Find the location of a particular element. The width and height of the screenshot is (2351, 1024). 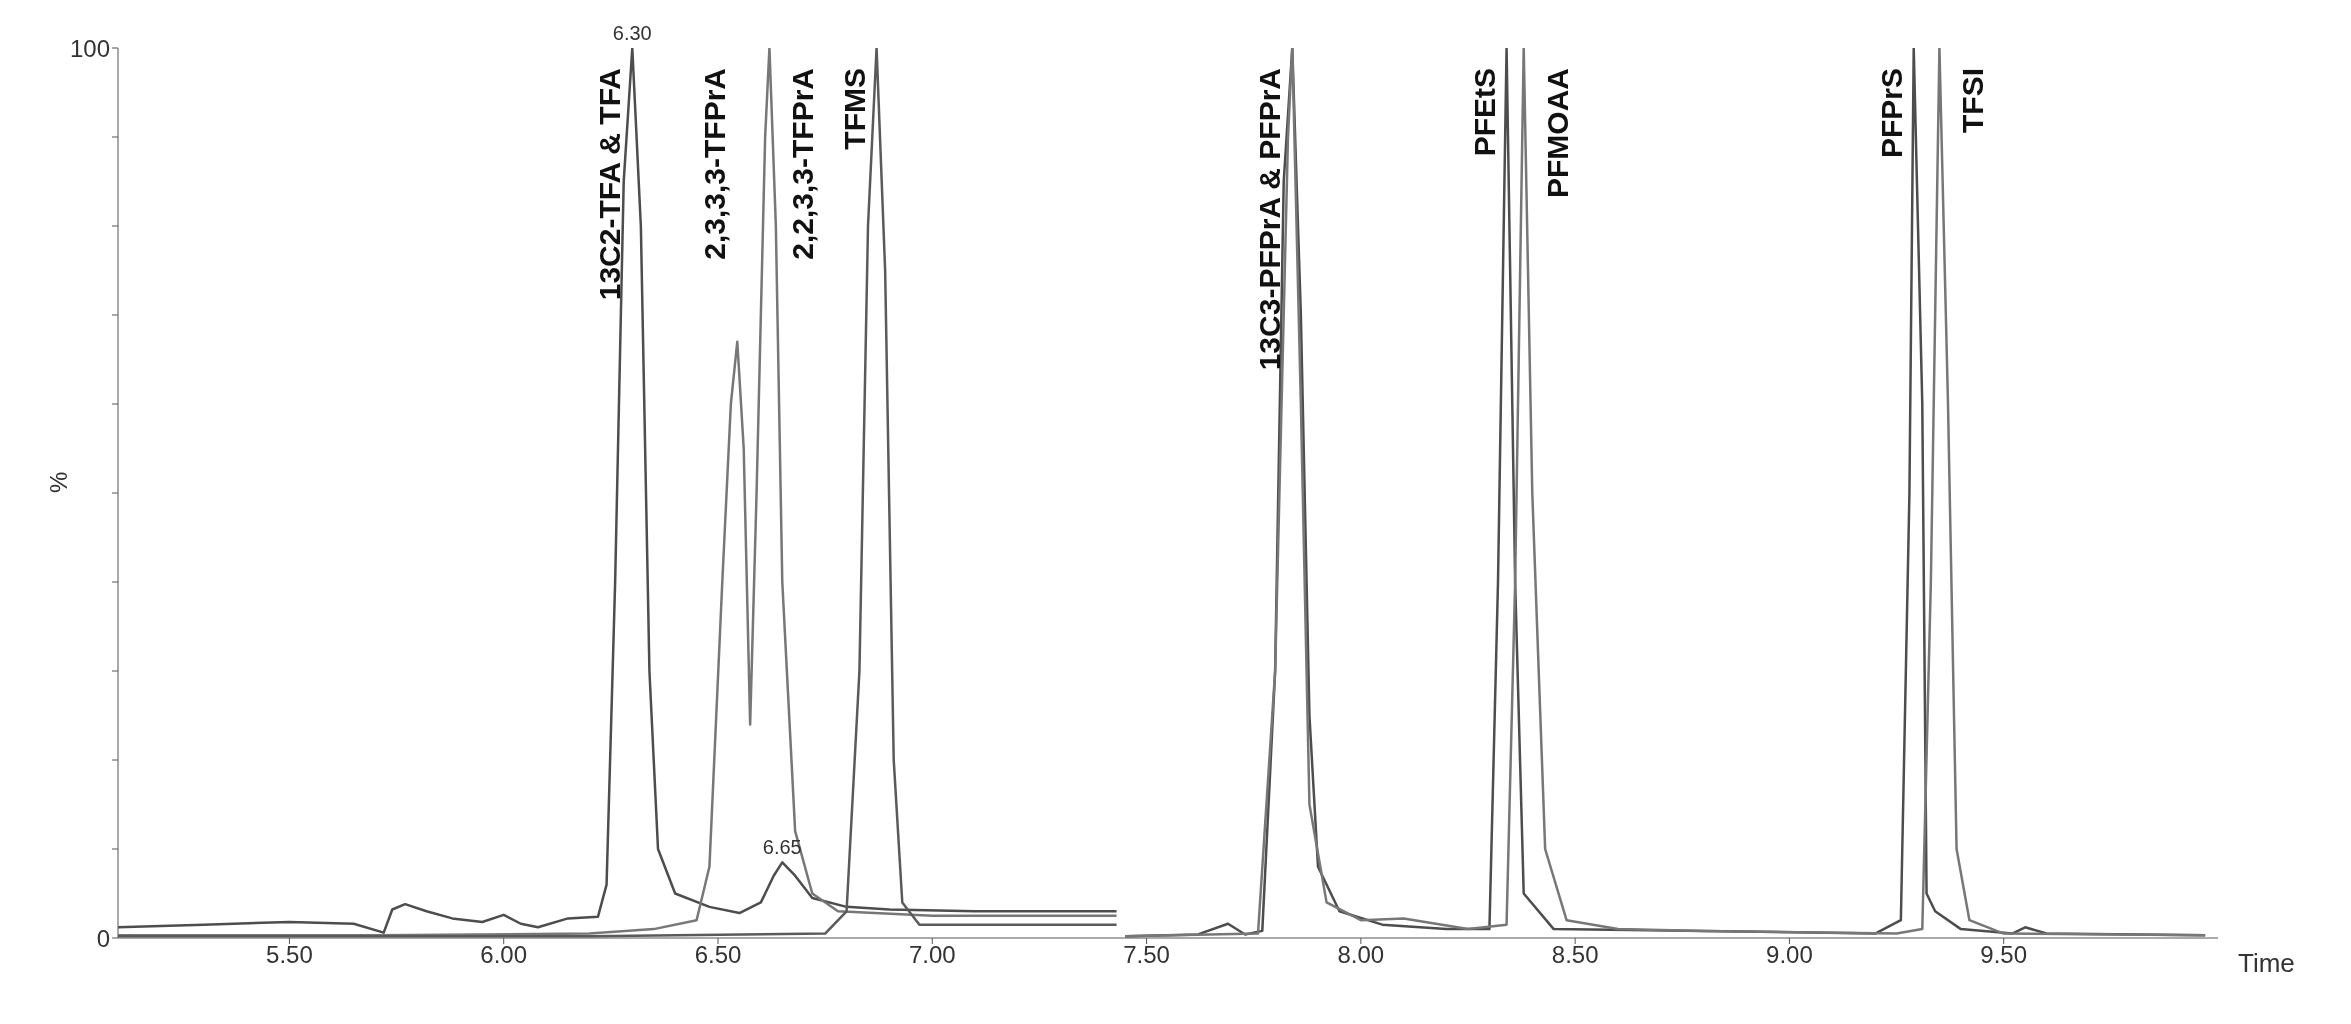

x-tick-label: 8.50 is located at coordinates (1575, 955).